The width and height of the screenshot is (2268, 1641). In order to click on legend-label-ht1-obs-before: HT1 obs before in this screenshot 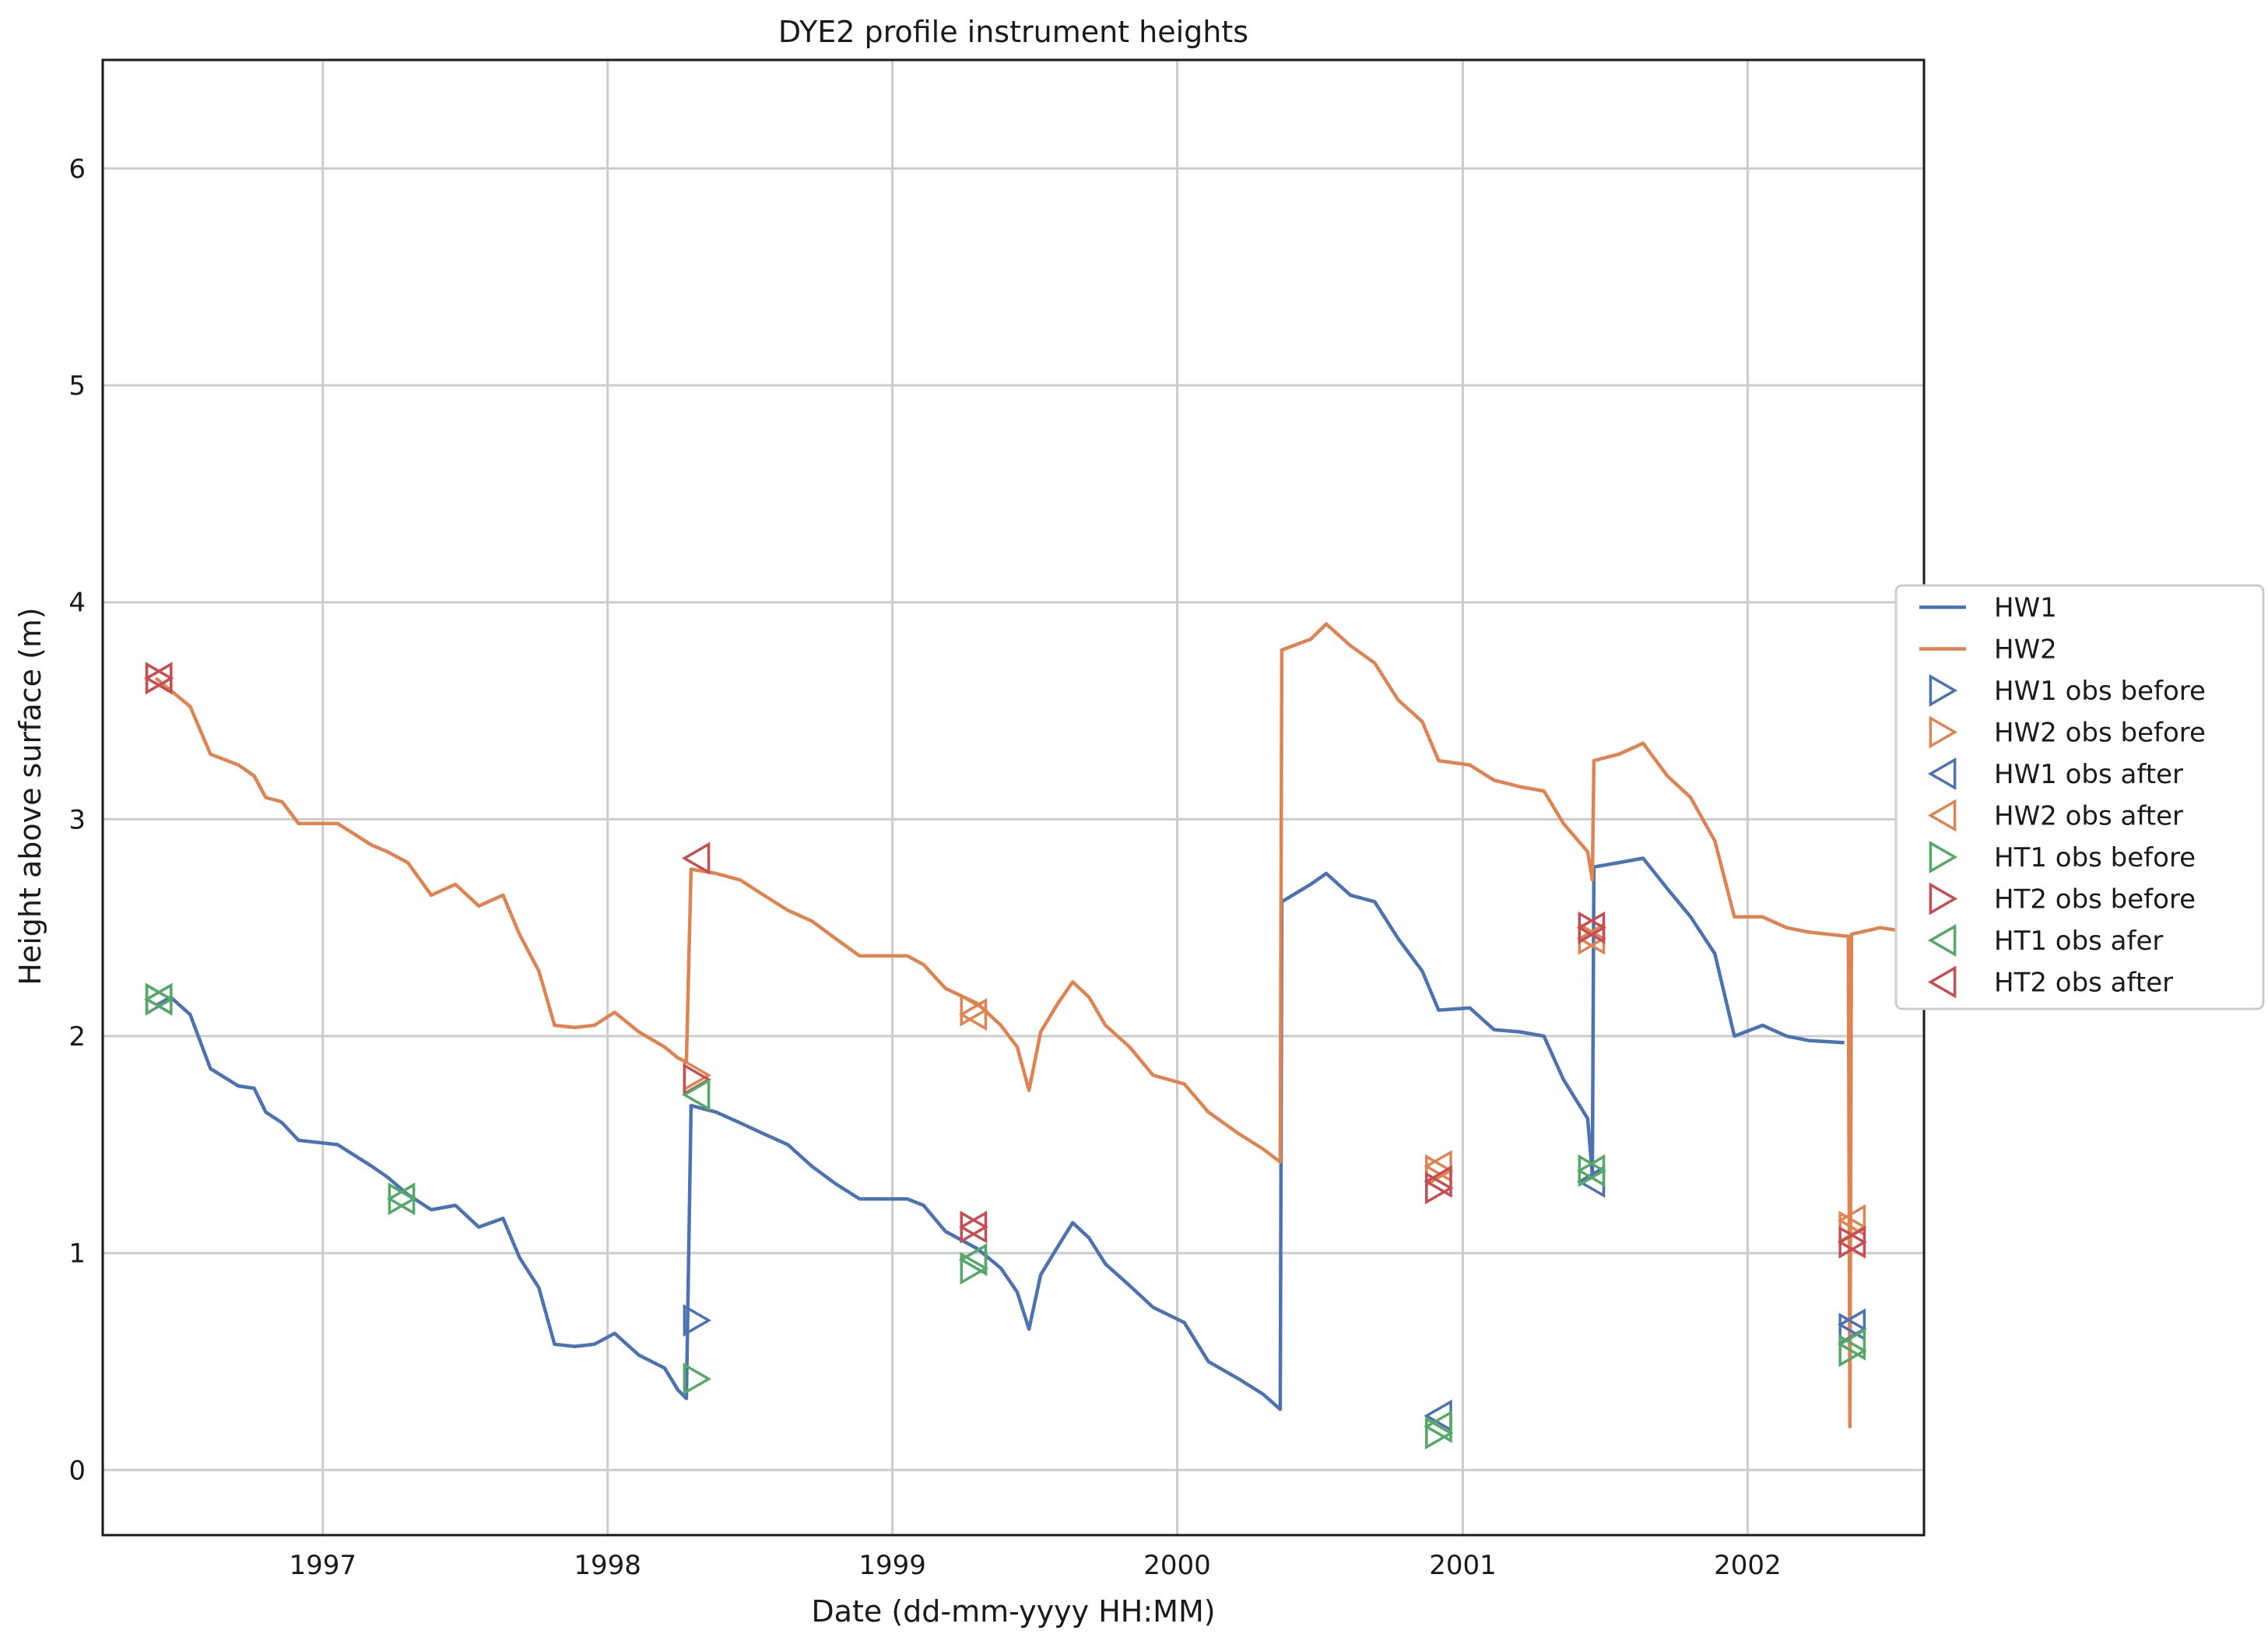, I will do `click(2095, 858)`.